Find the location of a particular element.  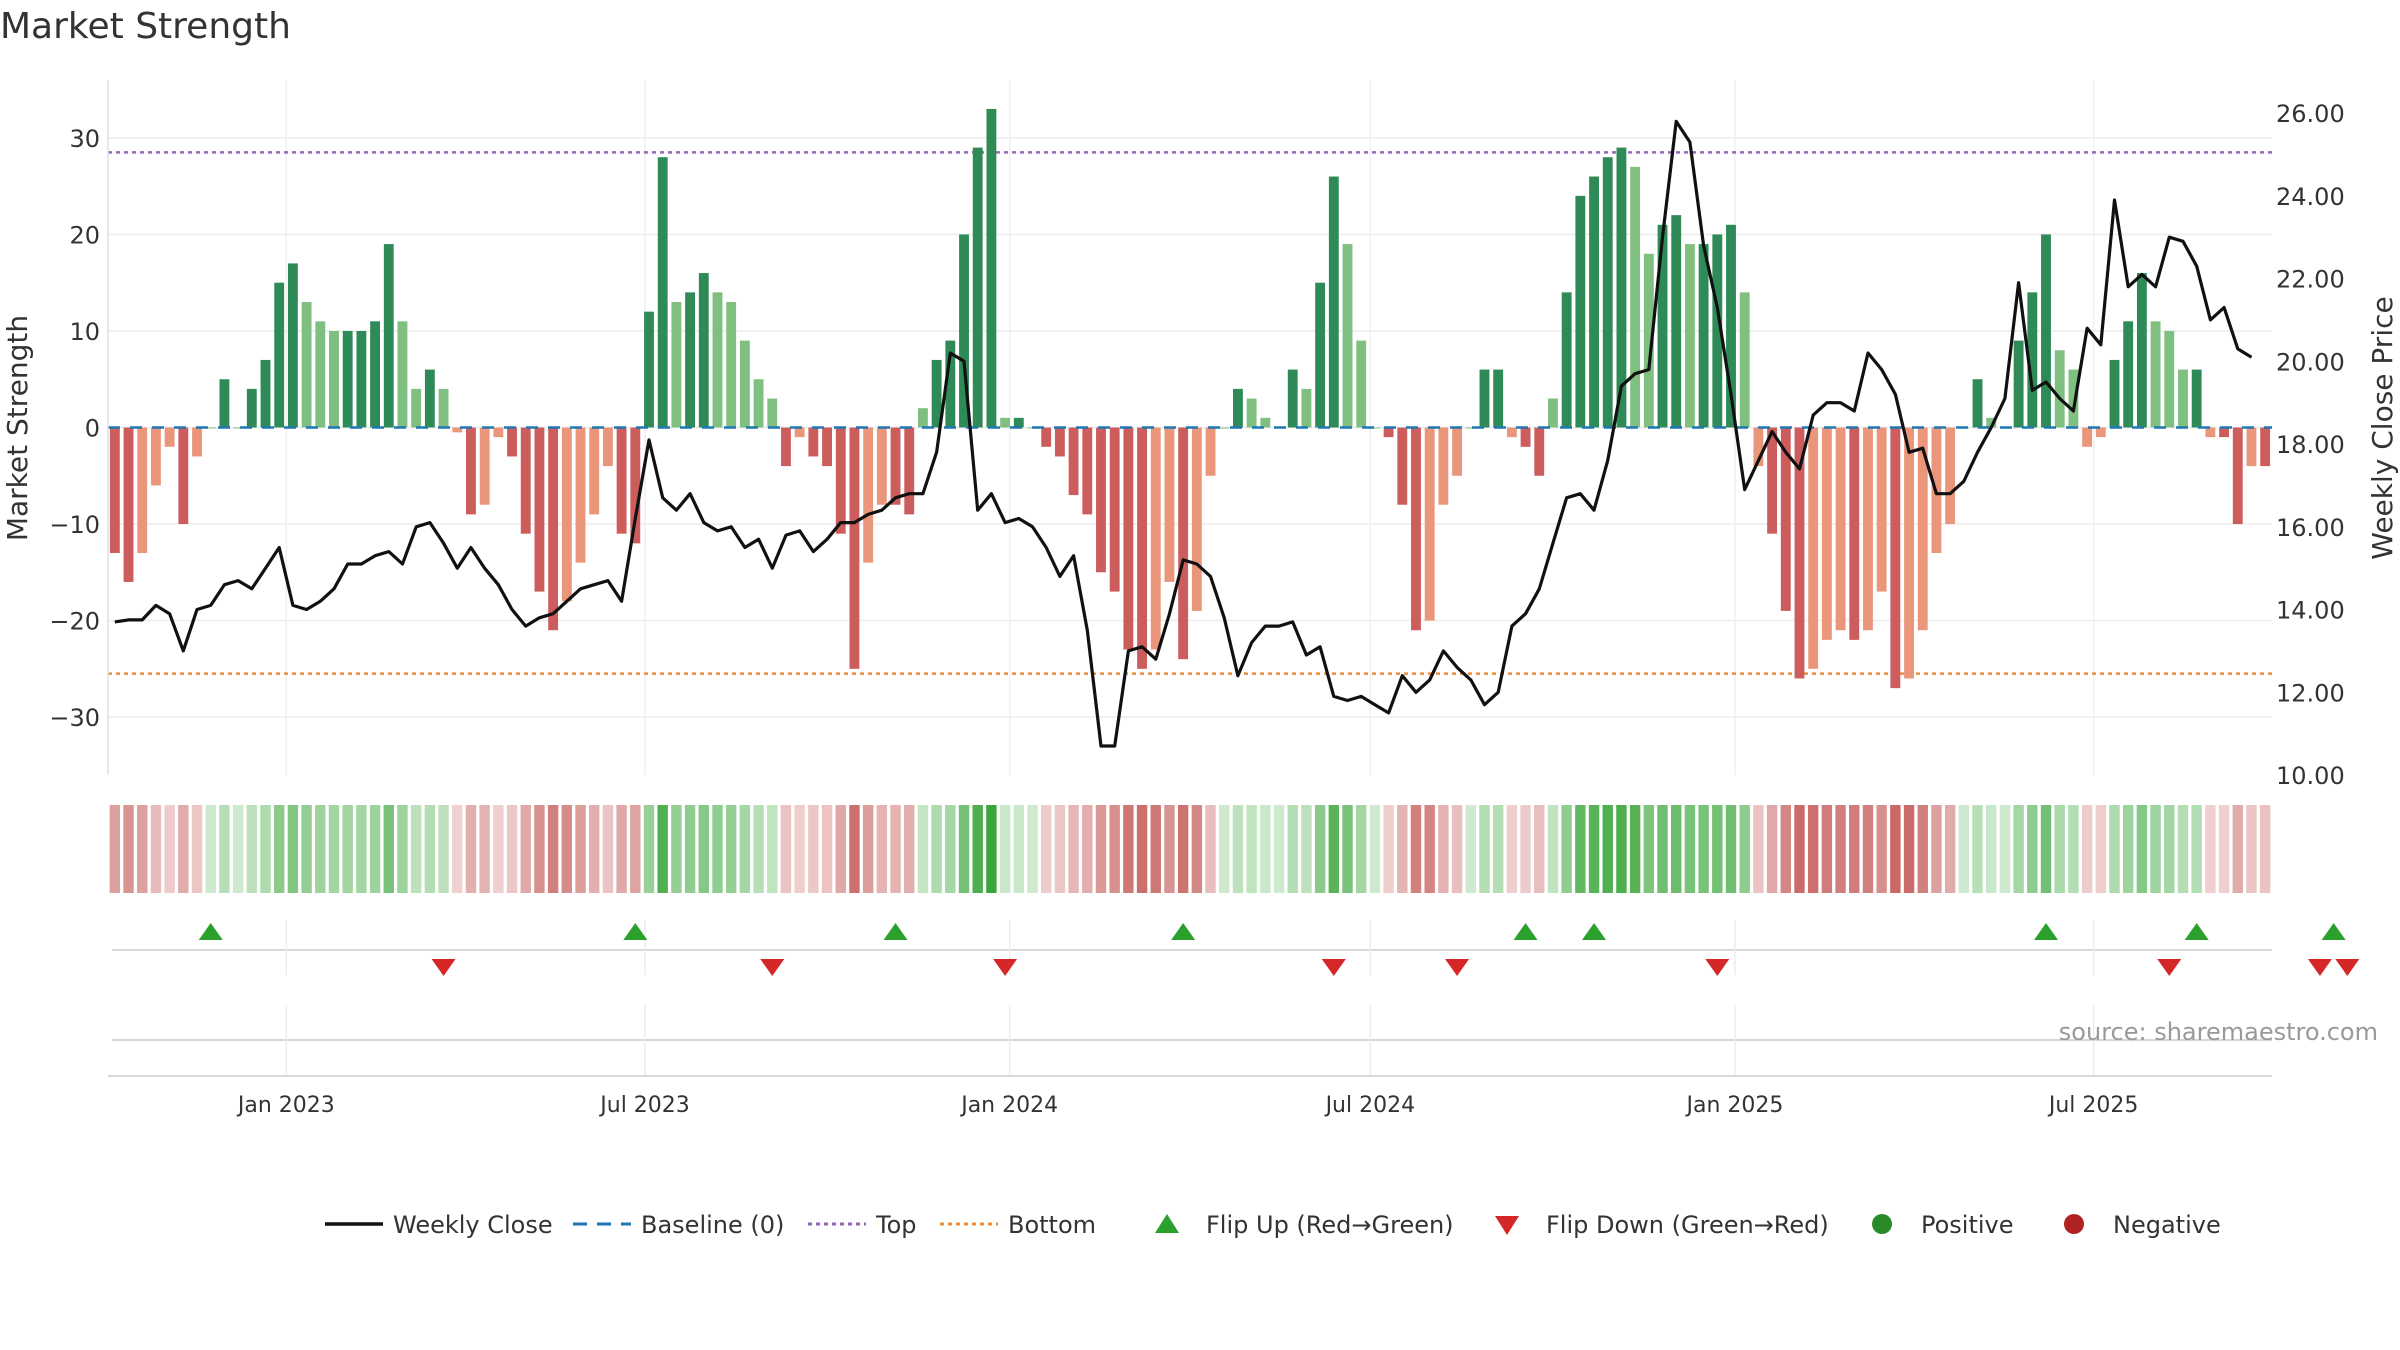

left-axis: −30 −20 −10 0 10 20 30 is located at coordinates (79, 427).